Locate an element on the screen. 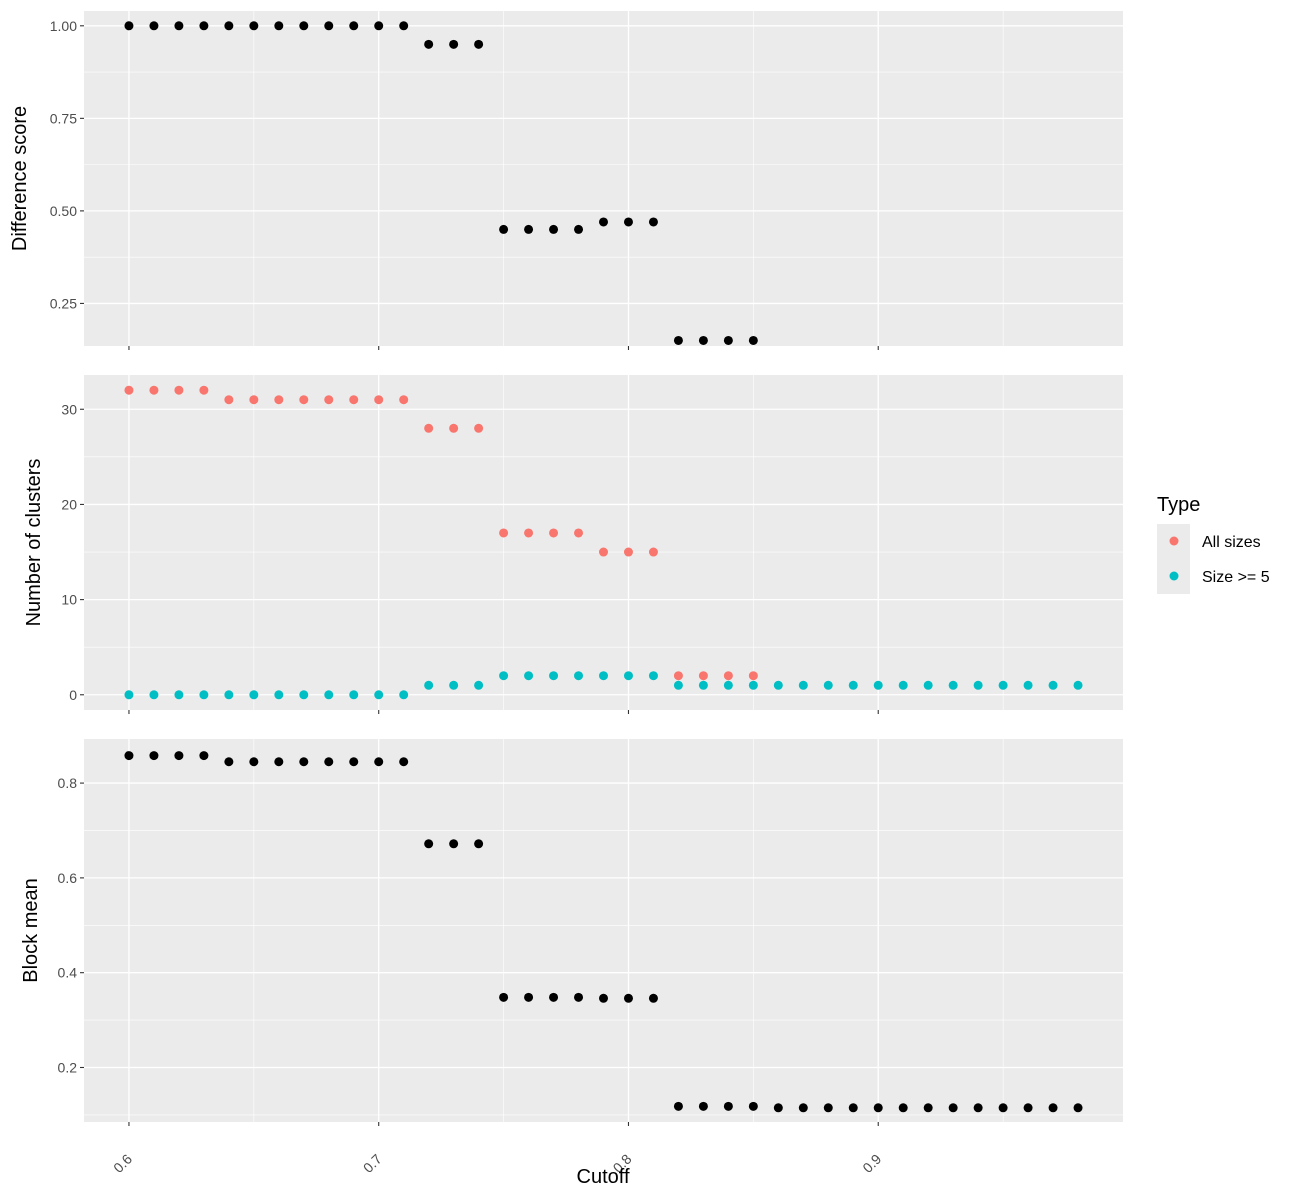 This screenshot has width=1300, height=1200. y-tick-label: 0.8 is located at coordinates (68, 783).